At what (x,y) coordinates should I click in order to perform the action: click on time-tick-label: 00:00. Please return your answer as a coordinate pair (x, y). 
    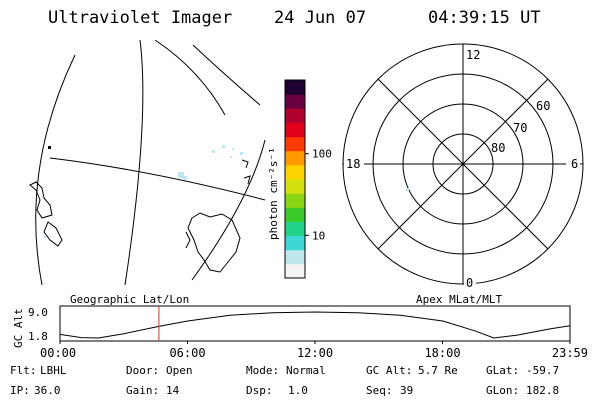
    Looking at the image, I should click on (58, 353).